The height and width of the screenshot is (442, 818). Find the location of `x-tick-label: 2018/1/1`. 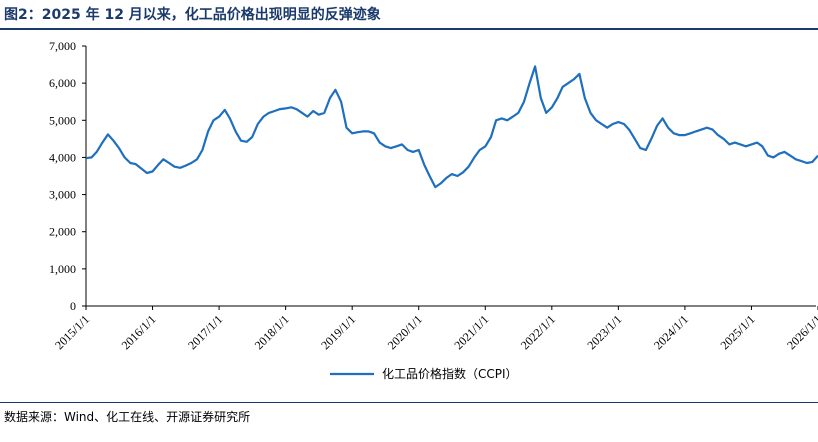

x-tick-label: 2018/1/1 is located at coordinates (272, 332).